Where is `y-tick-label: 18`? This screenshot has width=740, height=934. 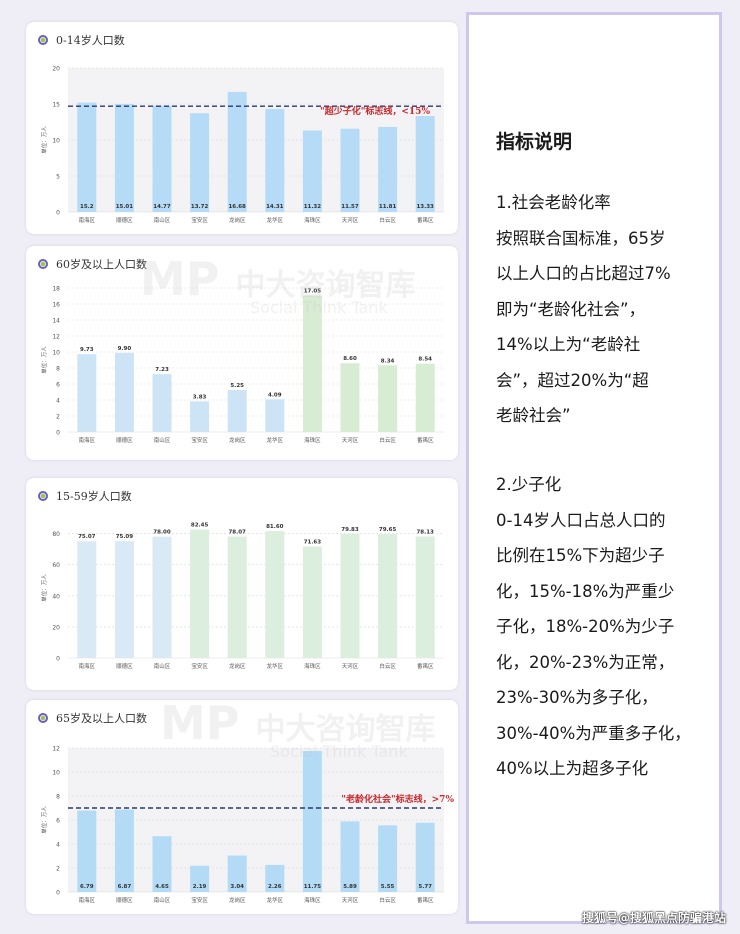
y-tick-label: 18 is located at coordinates (56, 289).